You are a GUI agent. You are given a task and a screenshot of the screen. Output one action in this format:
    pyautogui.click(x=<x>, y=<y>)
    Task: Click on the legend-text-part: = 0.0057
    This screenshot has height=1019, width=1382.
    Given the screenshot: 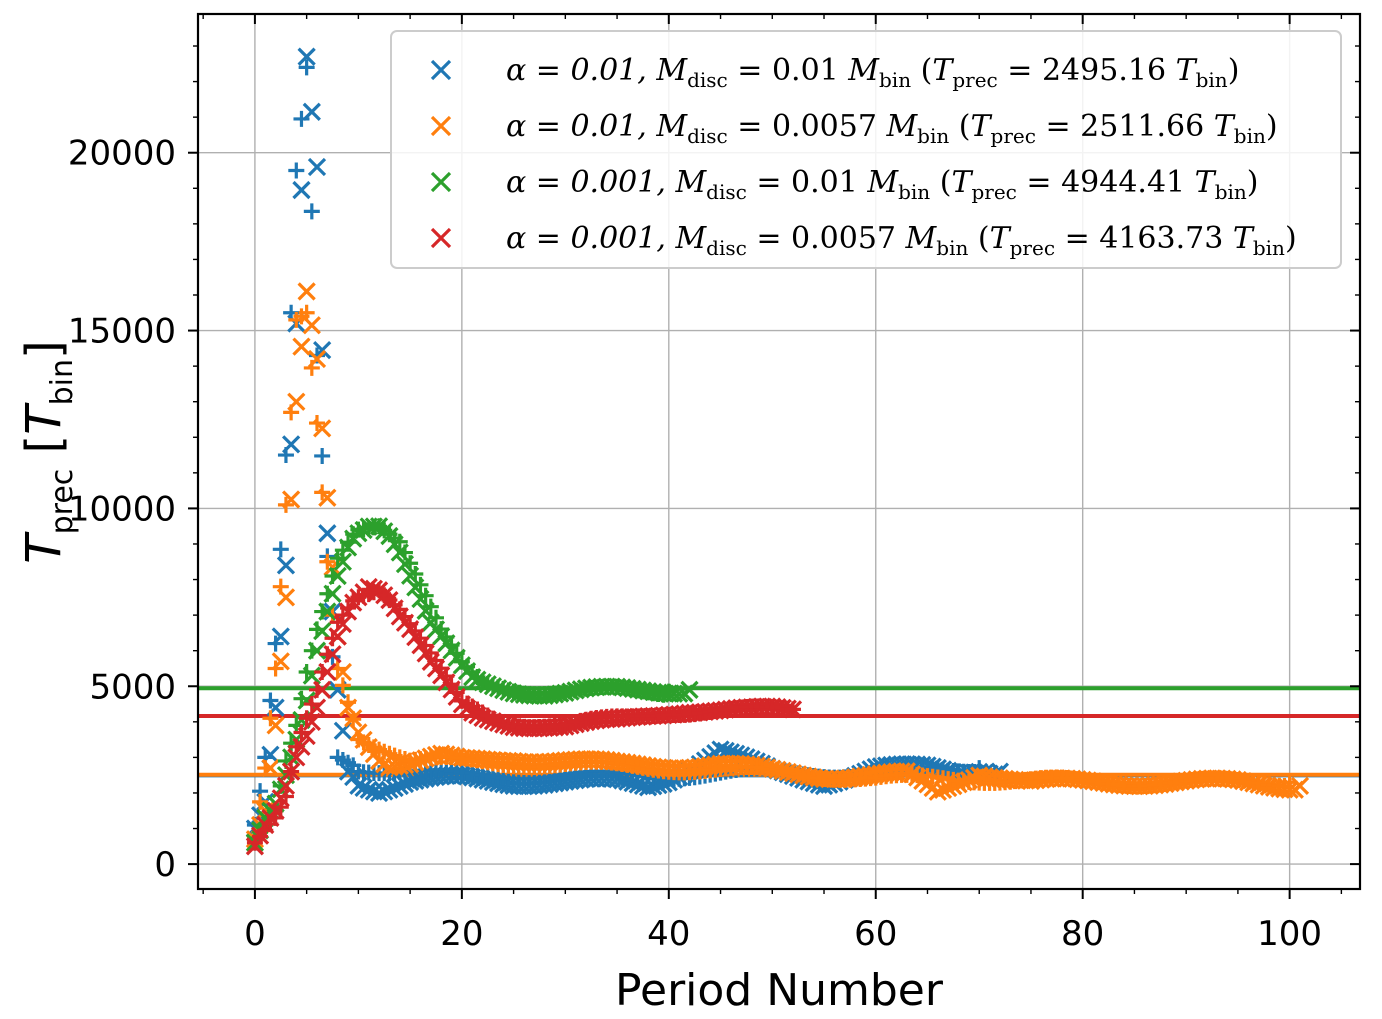 What is the action you would take?
    pyautogui.click(x=826, y=238)
    